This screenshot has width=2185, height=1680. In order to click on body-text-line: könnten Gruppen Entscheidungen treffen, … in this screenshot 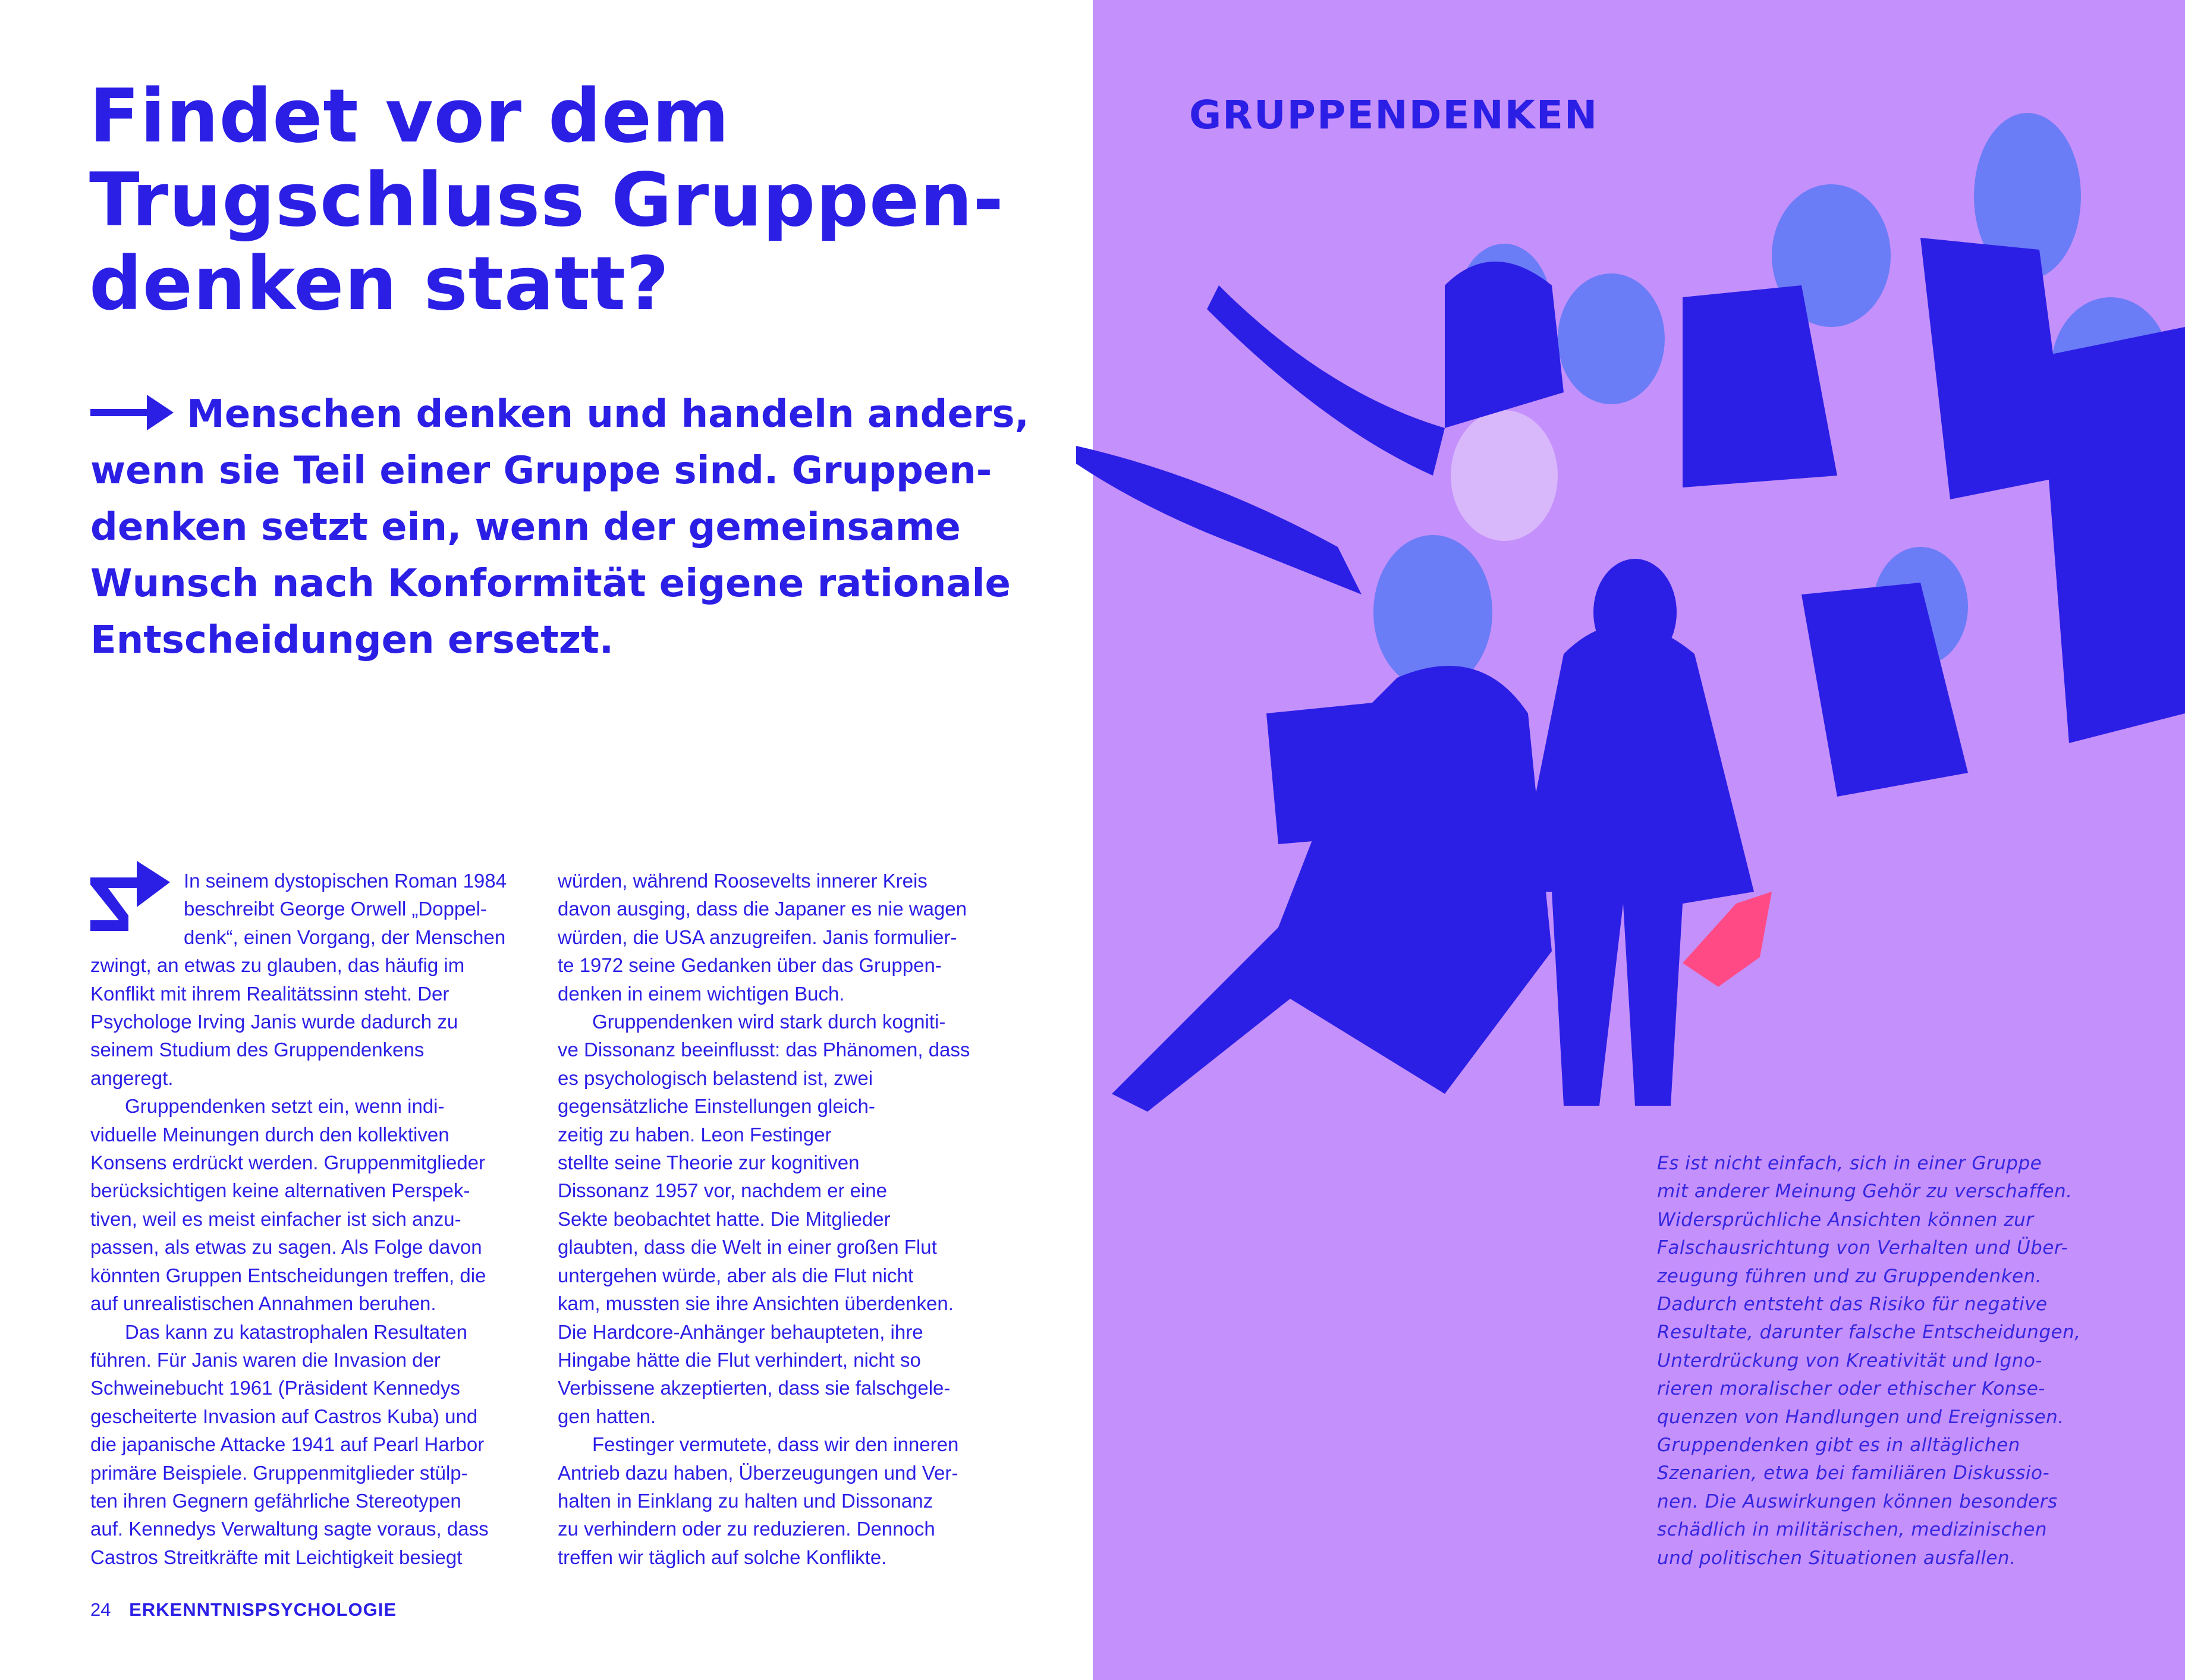, I will do `click(288, 1275)`.